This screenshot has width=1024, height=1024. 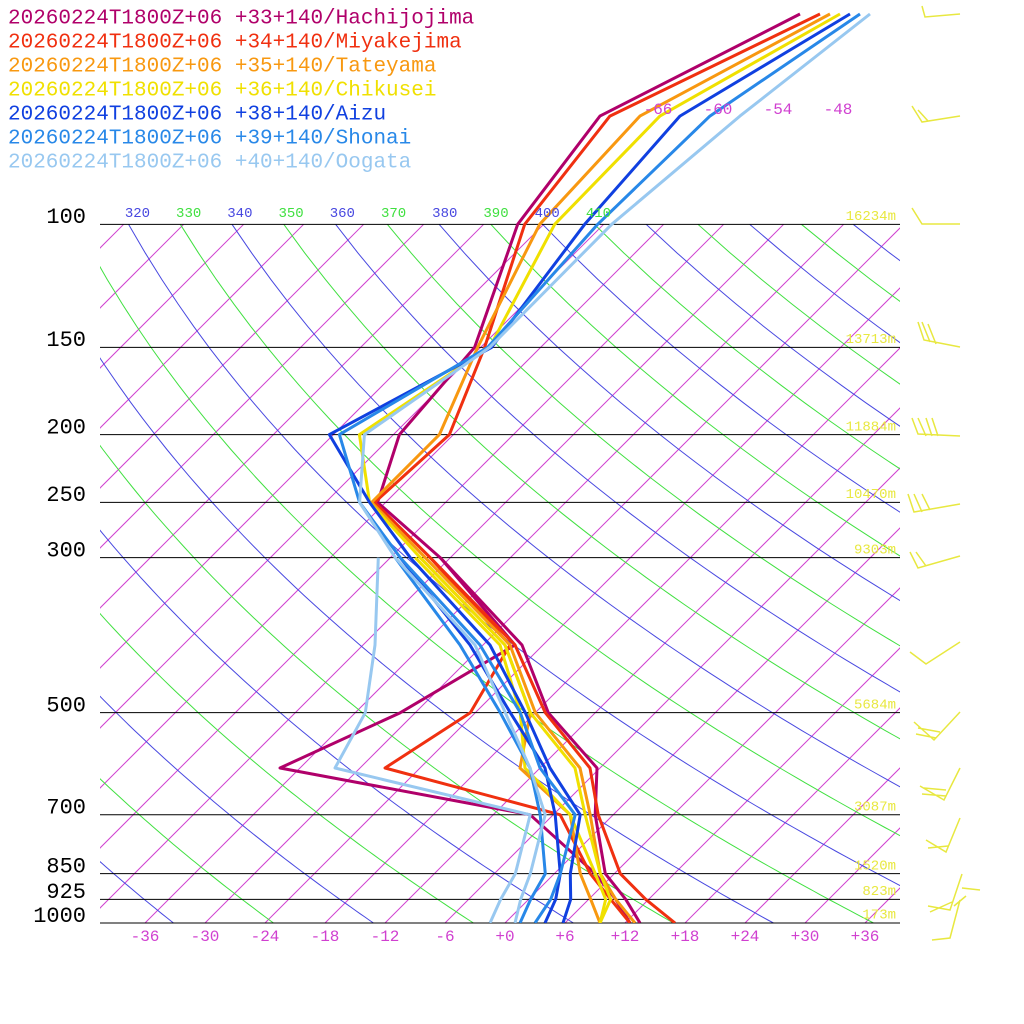 What do you see at coordinates (66, 866) in the screenshot?
I see `pressure-label: 850` at bounding box center [66, 866].